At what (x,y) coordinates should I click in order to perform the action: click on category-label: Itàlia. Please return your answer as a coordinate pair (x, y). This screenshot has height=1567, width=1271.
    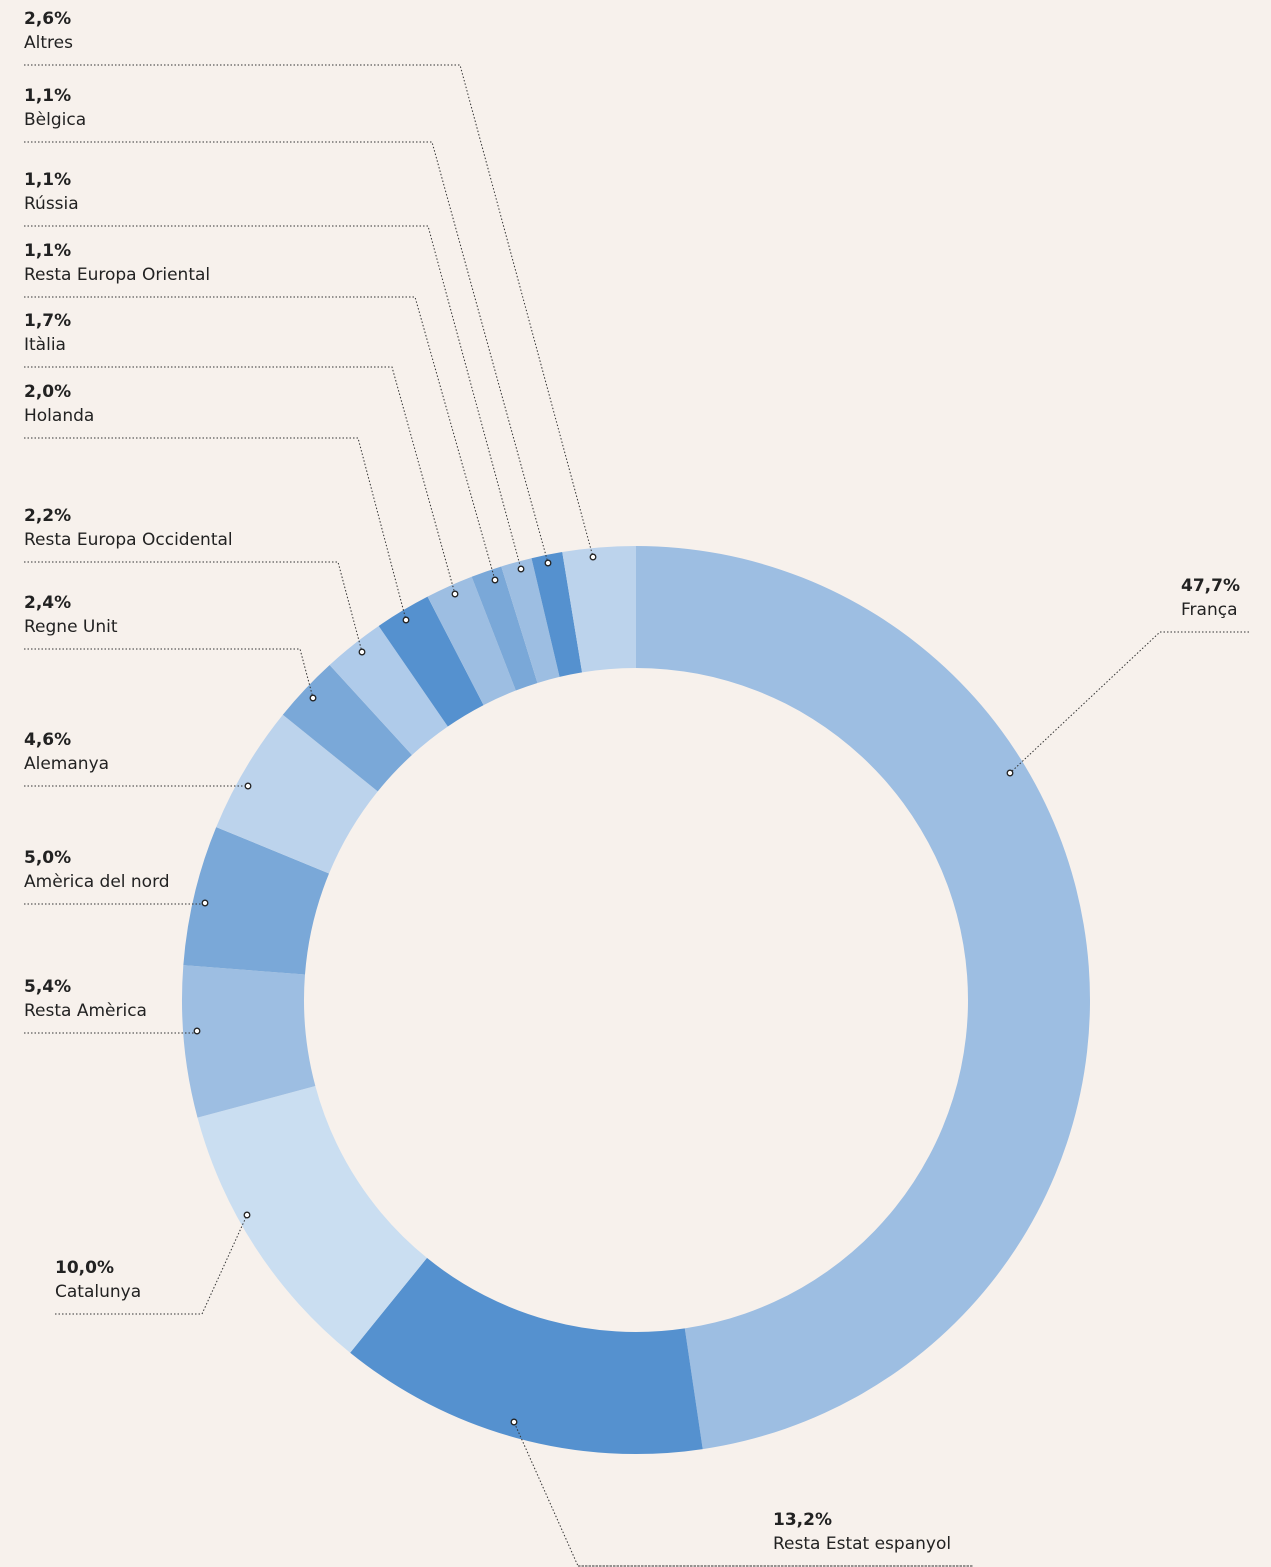
    Looking at the image, I should click on (45, 345).